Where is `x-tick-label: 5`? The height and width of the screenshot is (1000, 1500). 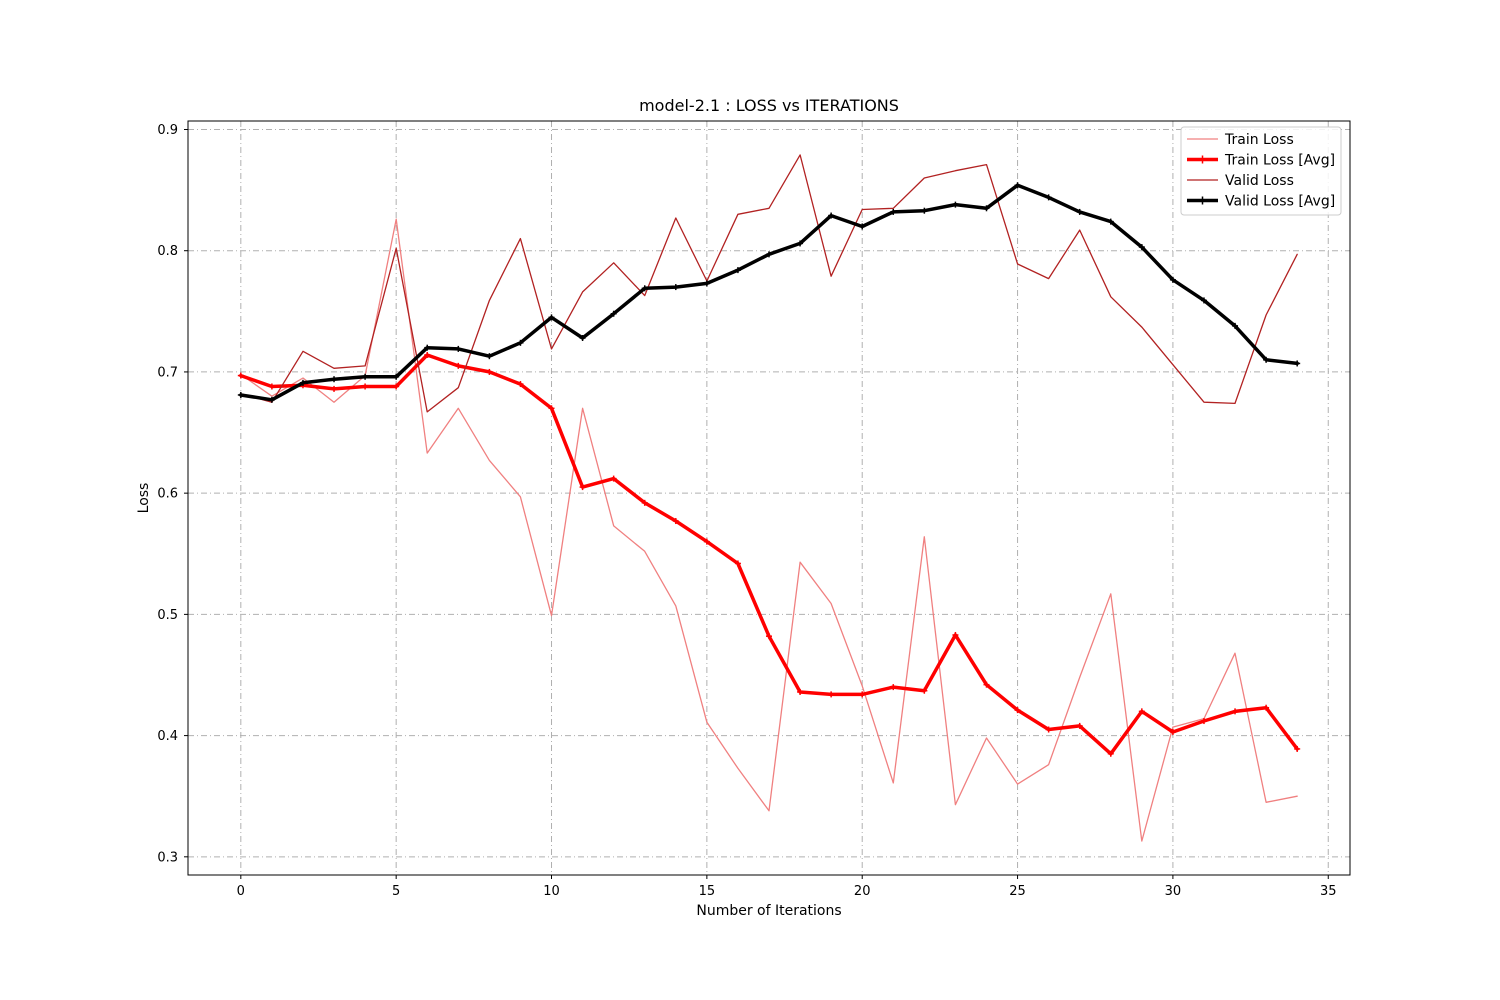 x-tick-label: 5 is located at coordinates (396, 891).